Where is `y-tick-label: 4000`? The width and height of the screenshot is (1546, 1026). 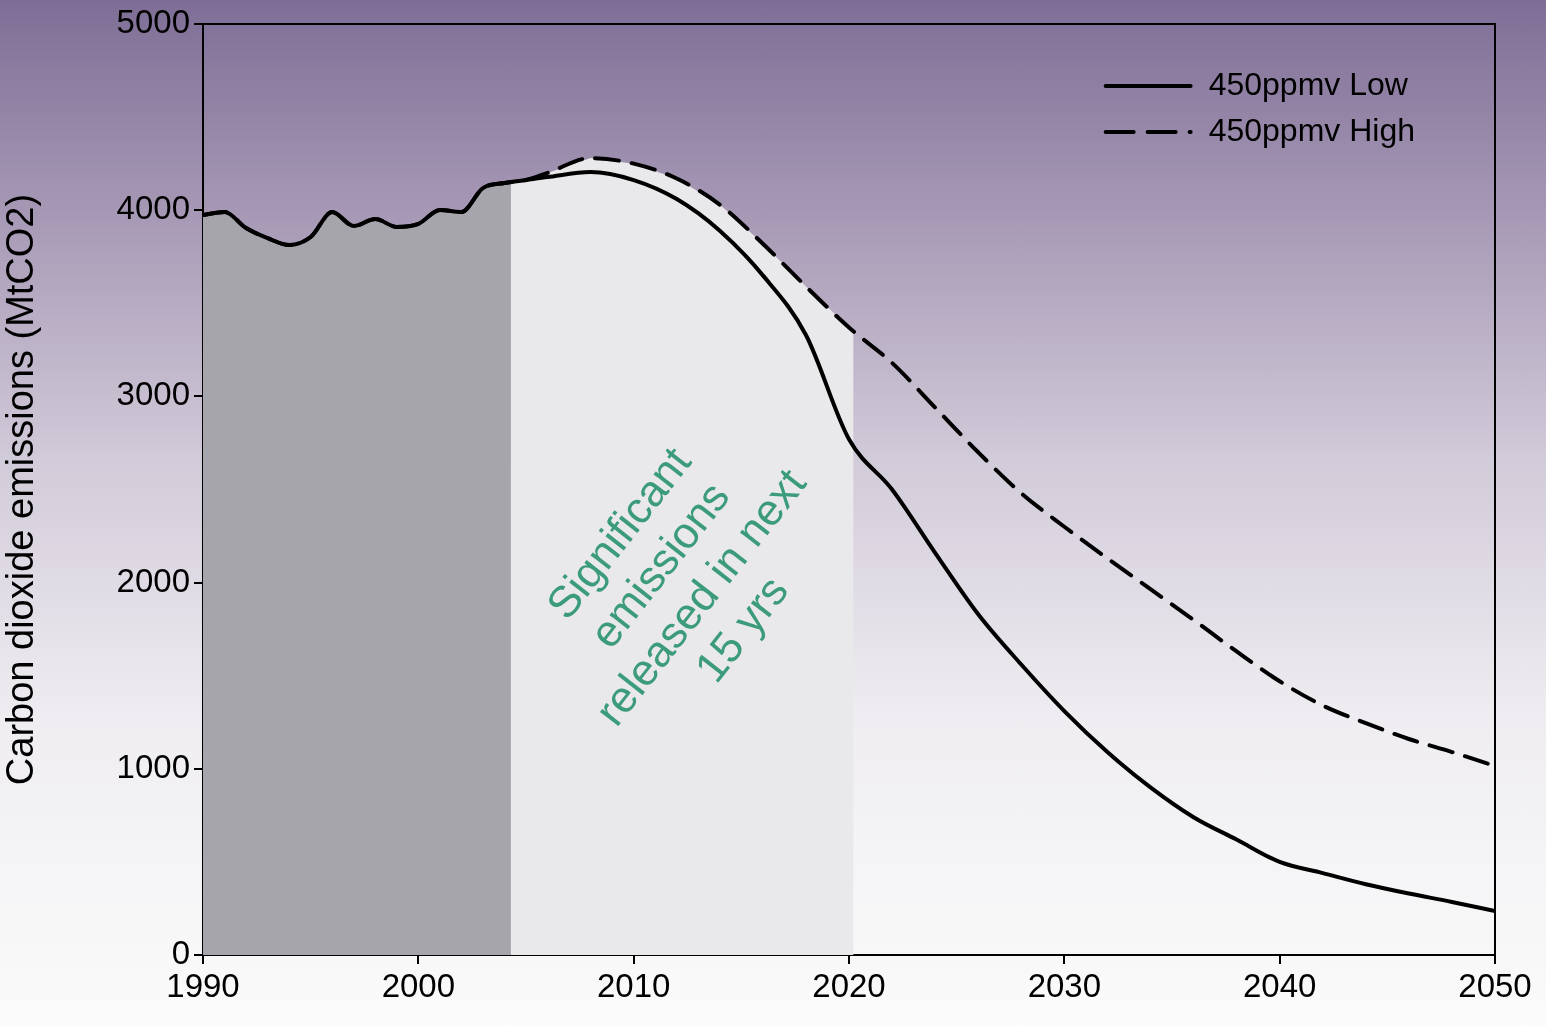 y-tick-label: 4000 is located at coordinates (153, 208).